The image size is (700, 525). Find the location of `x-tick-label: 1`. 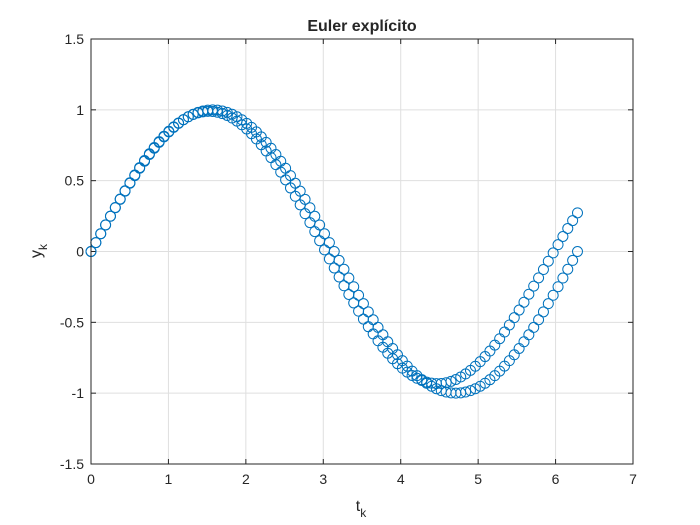

x-tick-label: 1 is located at coordinates (169, 479).